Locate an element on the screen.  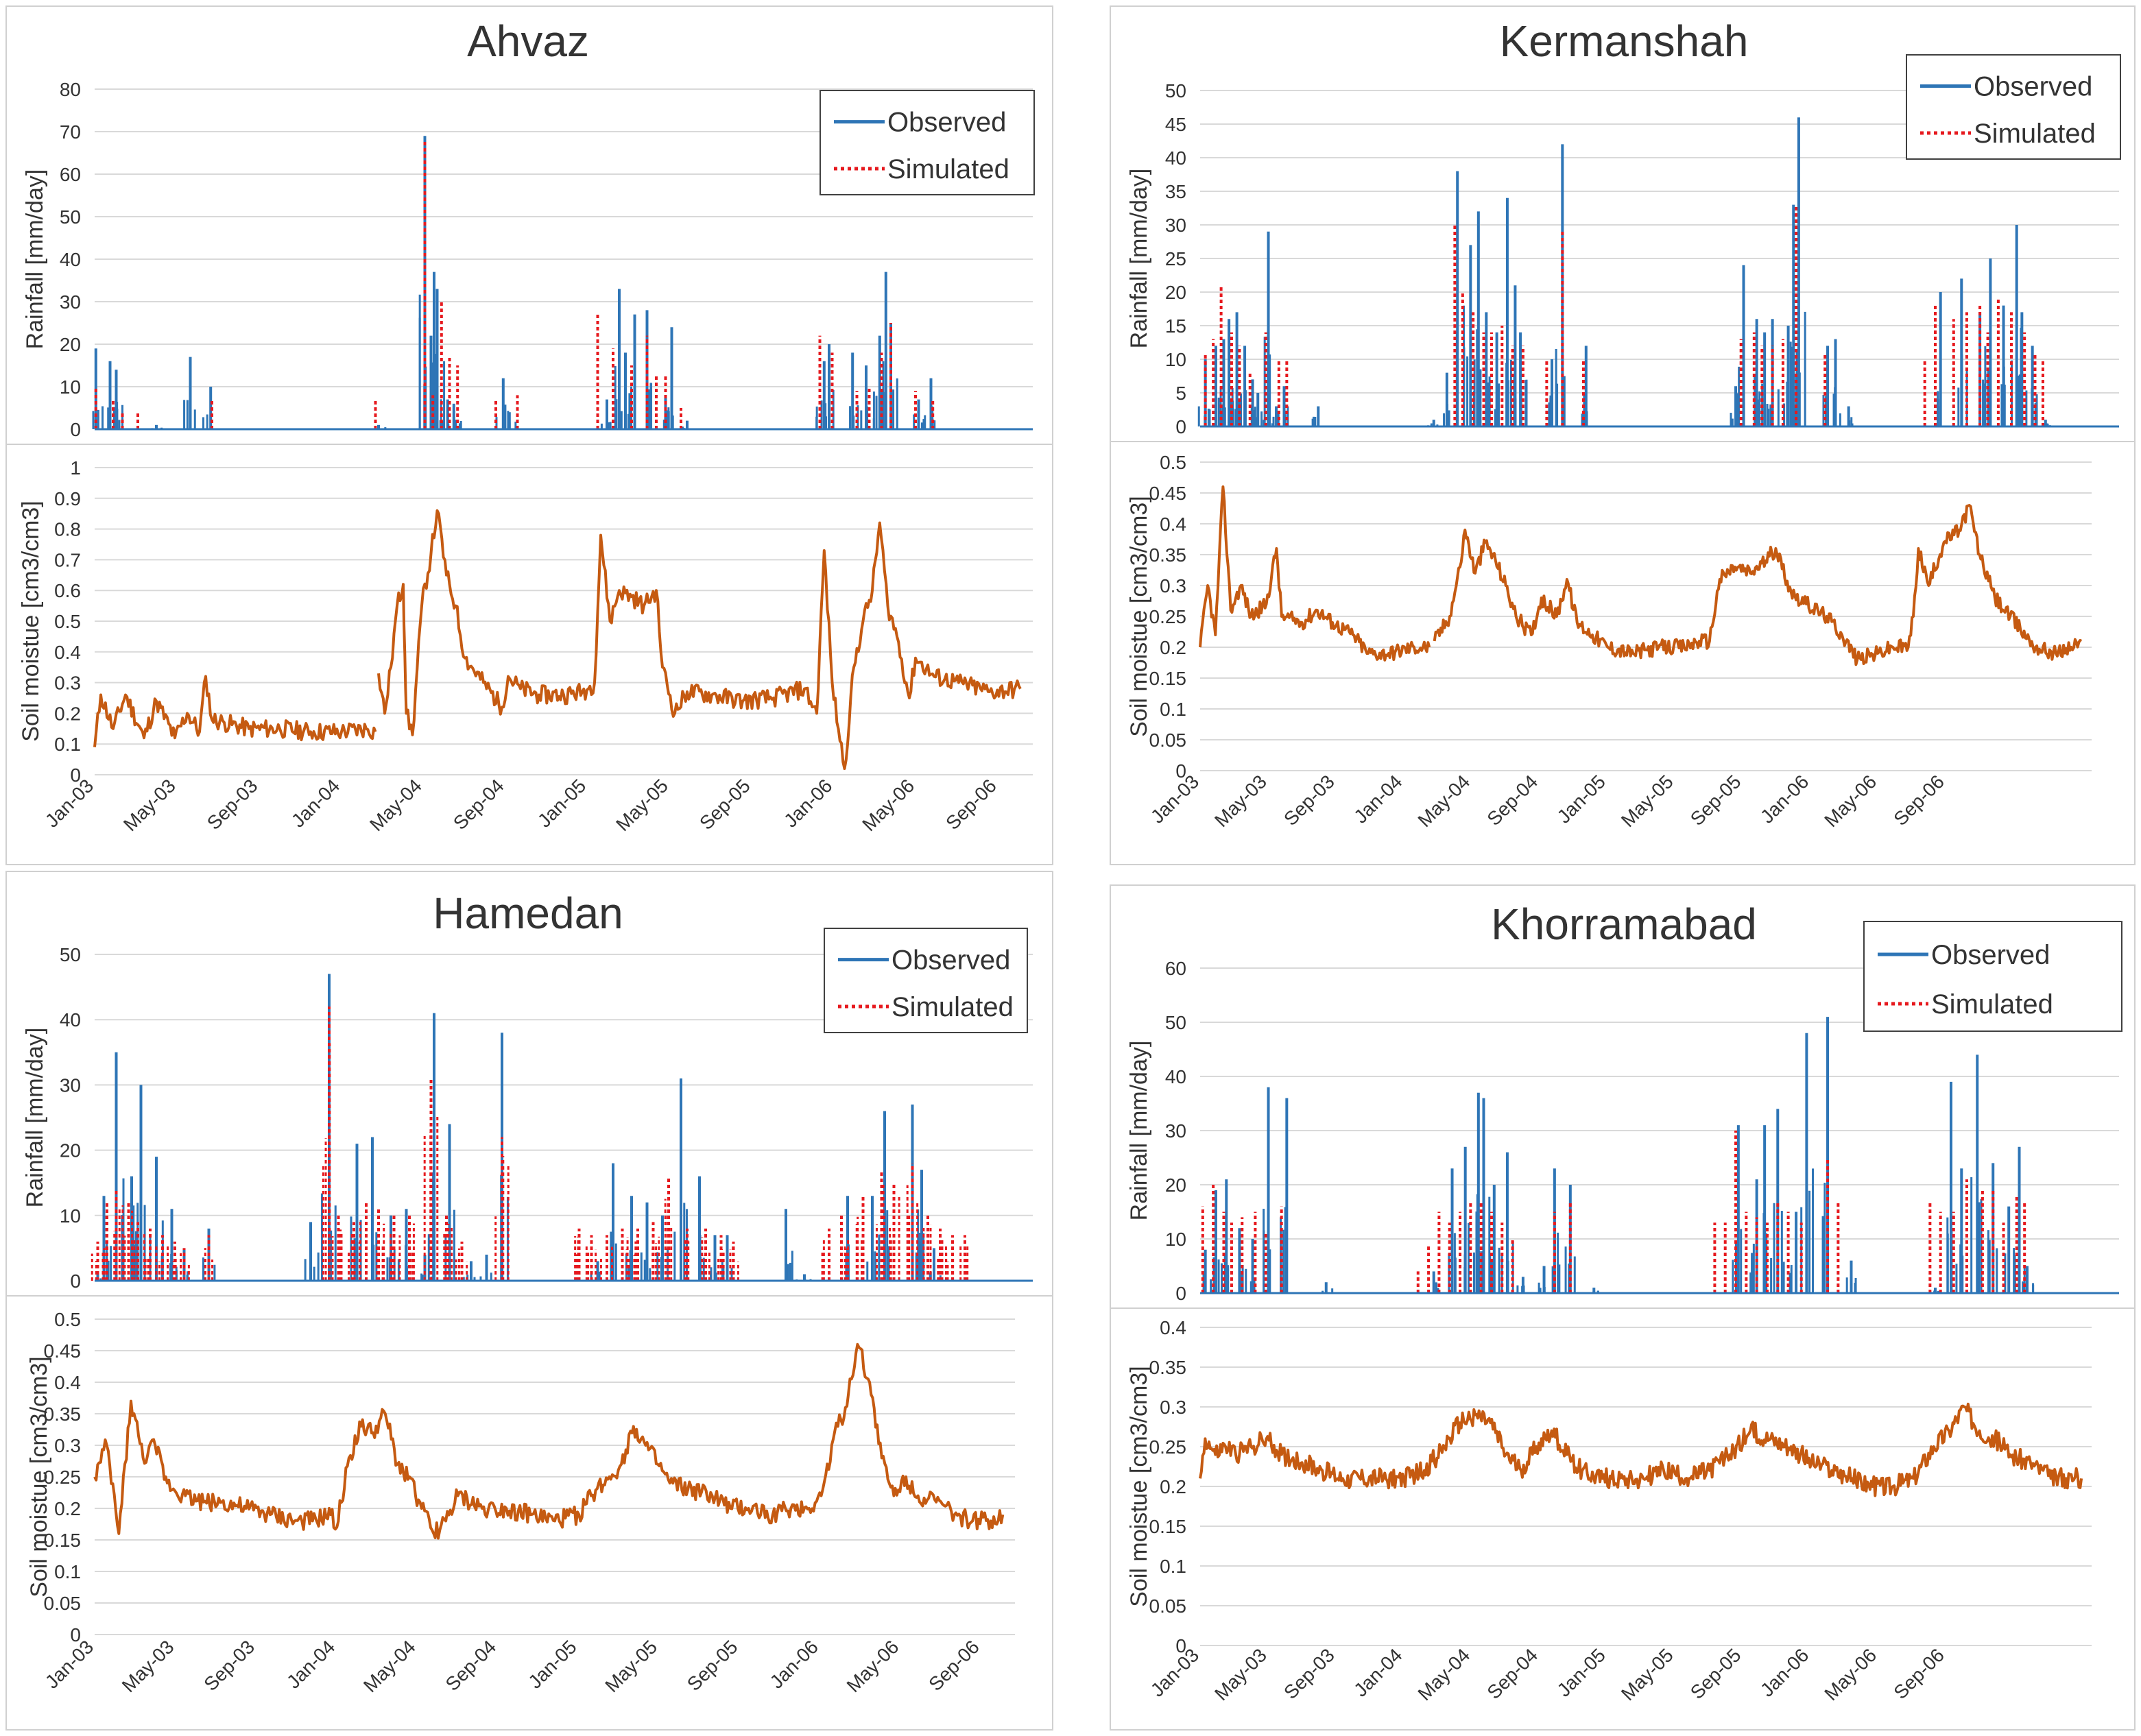
rain-y-tick-label: 60 is located at coordinates (70, 175).